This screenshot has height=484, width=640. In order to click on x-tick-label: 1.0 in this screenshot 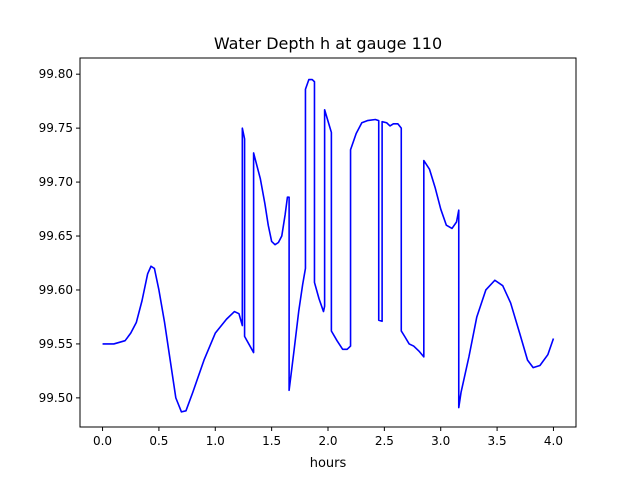, I will do `click(215, 441)`.